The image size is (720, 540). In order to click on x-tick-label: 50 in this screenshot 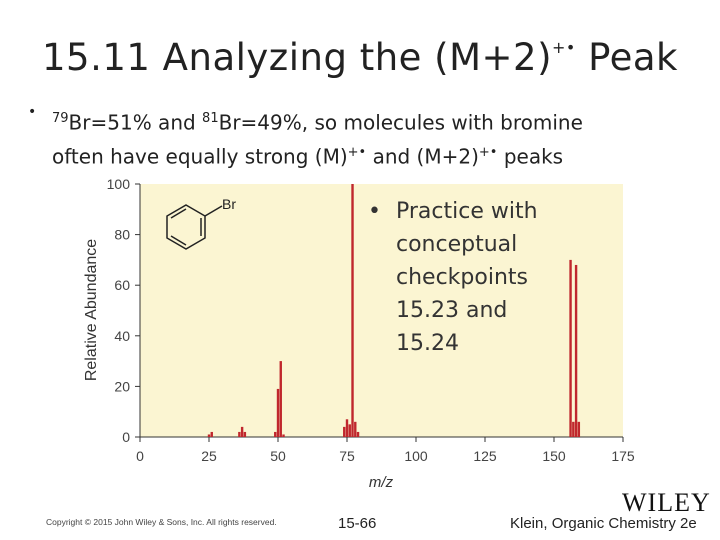, I will do `click(278, 456)`.